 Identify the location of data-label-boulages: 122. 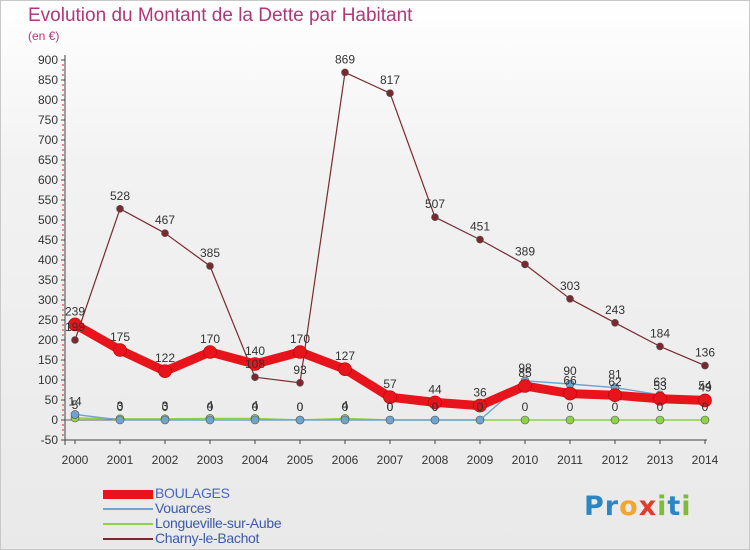
(165, 358).